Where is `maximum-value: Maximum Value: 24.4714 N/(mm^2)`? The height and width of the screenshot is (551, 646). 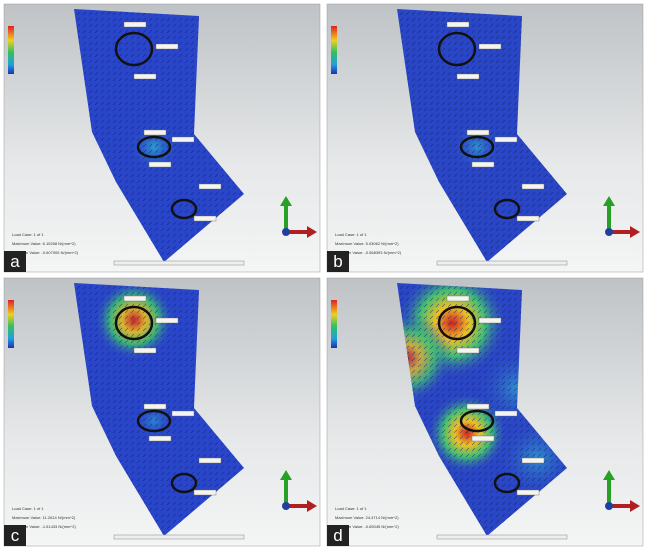 maximum-value: Maximum Value: 24.4714 N/(mm^2) is located at coordinates (367, 517).